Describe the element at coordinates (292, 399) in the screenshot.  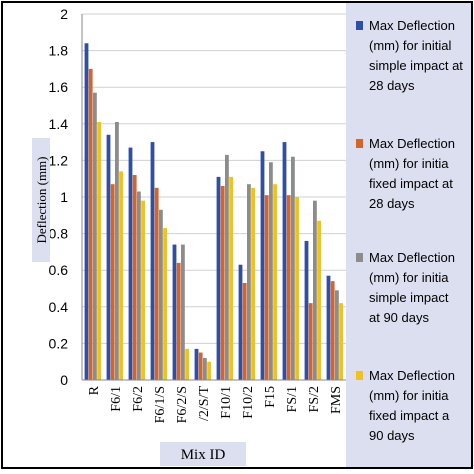
I see `x-tick-label: FS/1` at that location.